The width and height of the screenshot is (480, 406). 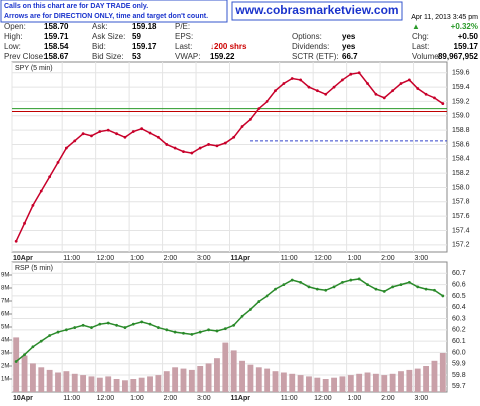 What do you see at coordinates (459, 364) in the screenshot?
I see `y-tick-label: 59.9` at bounding box center [459, 364].